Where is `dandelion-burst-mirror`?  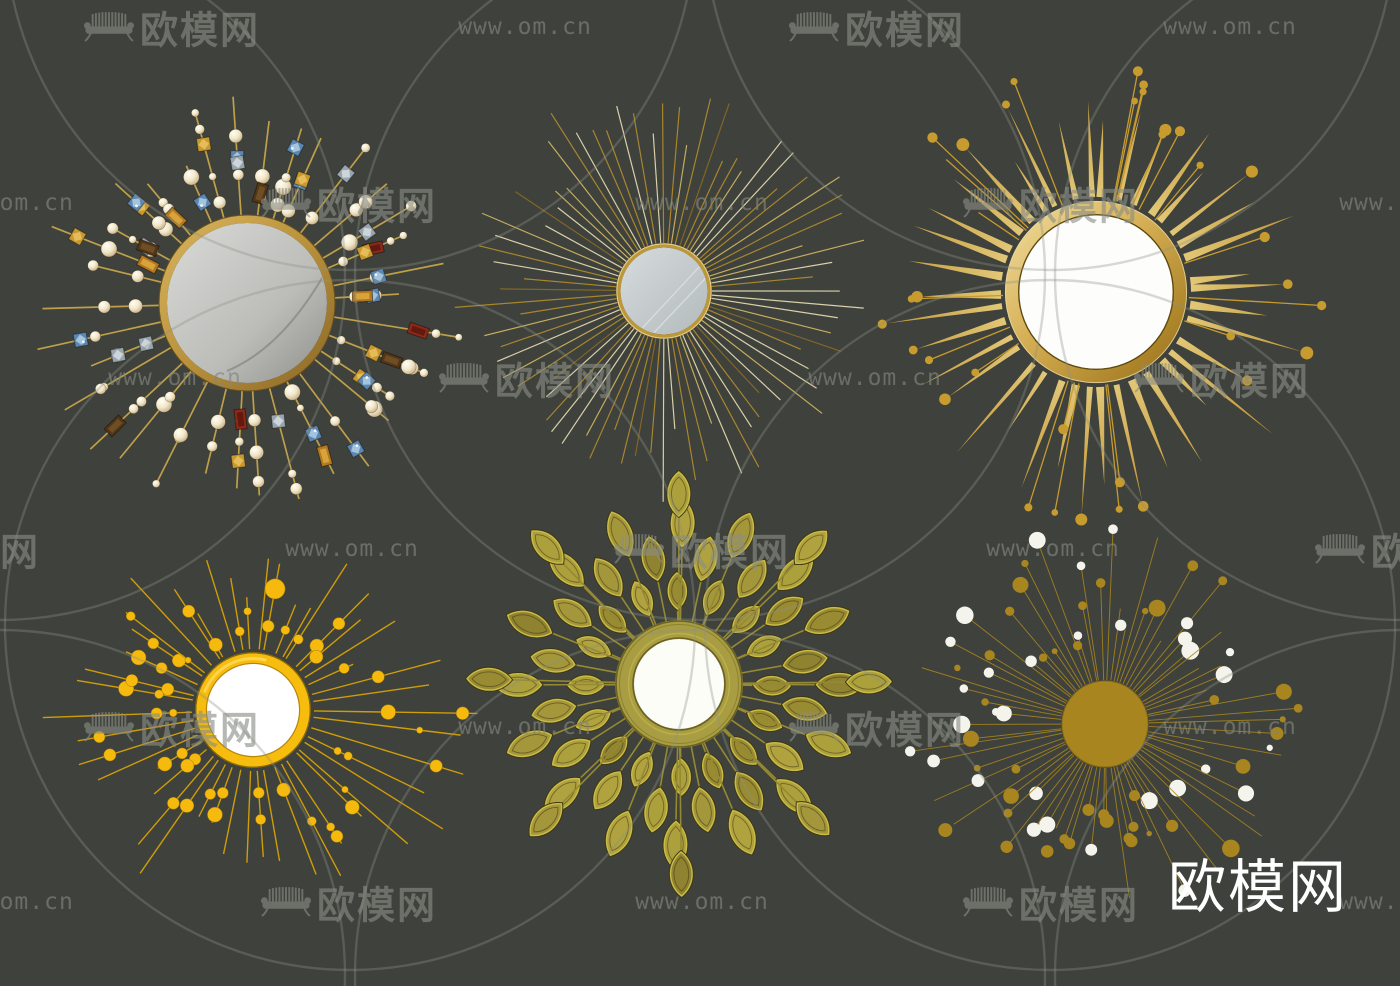 dandelion-burst-mirror is located at coordinates (1103, 711).